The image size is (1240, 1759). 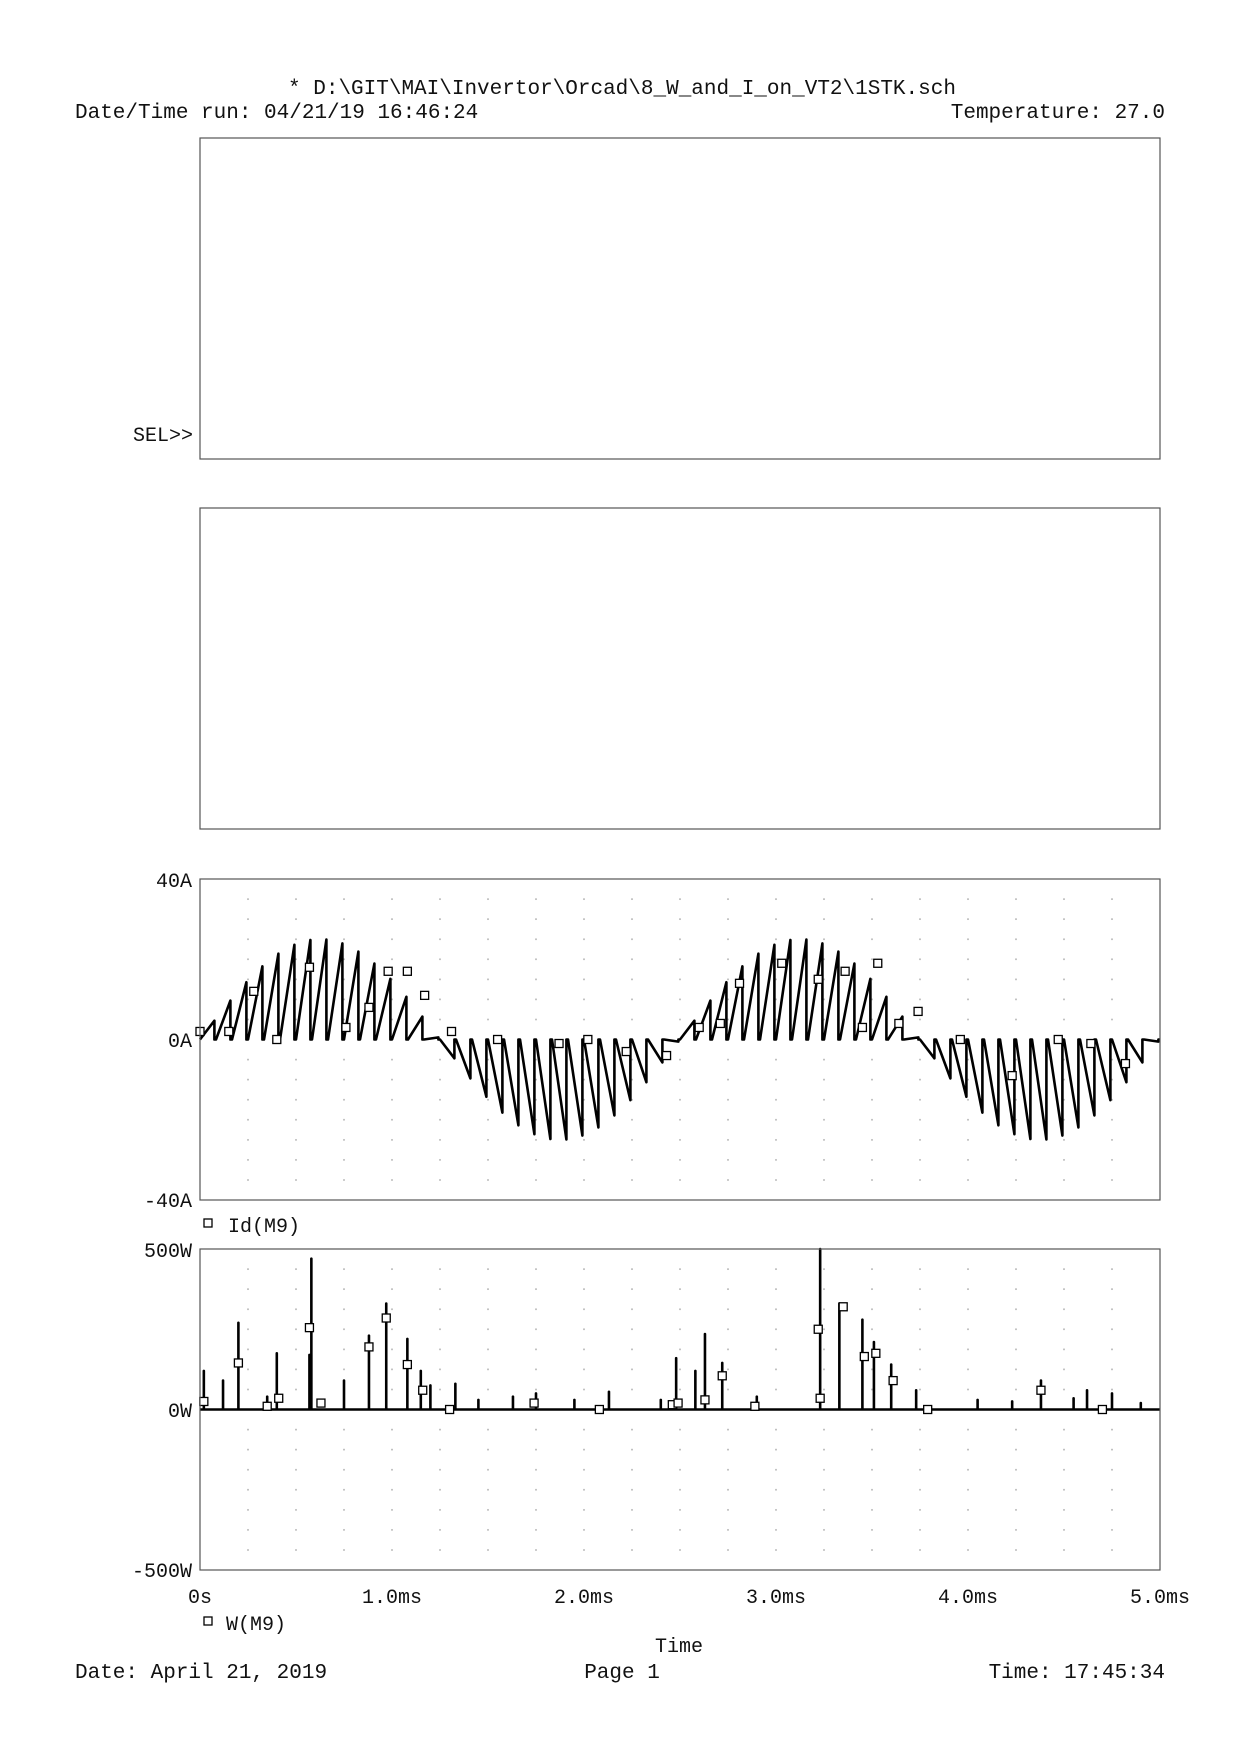 I want to click on series-id-m9-markers, so click(x=663, y=1019).